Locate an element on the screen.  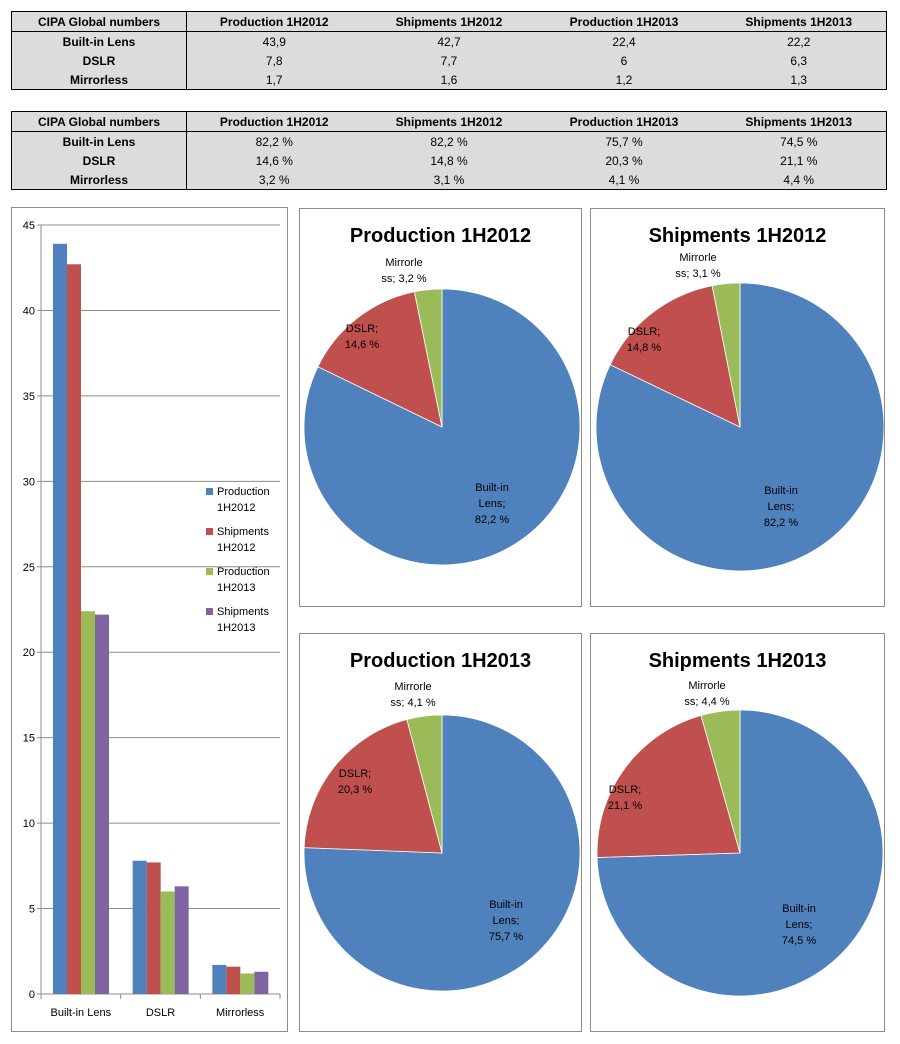
table-cell: 3,1 % is located at coordinates (449, 179).